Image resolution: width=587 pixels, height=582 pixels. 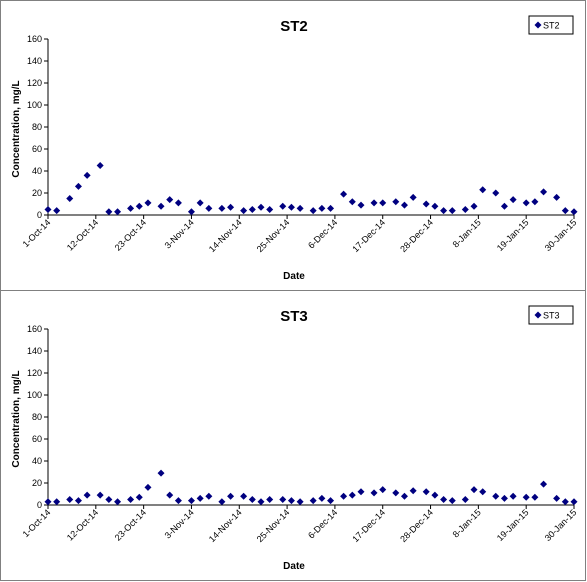 What do you see at coordinates (538, 25) in the screenshot?
I see `legend-marker-icon` at bounding box center [538, 25].